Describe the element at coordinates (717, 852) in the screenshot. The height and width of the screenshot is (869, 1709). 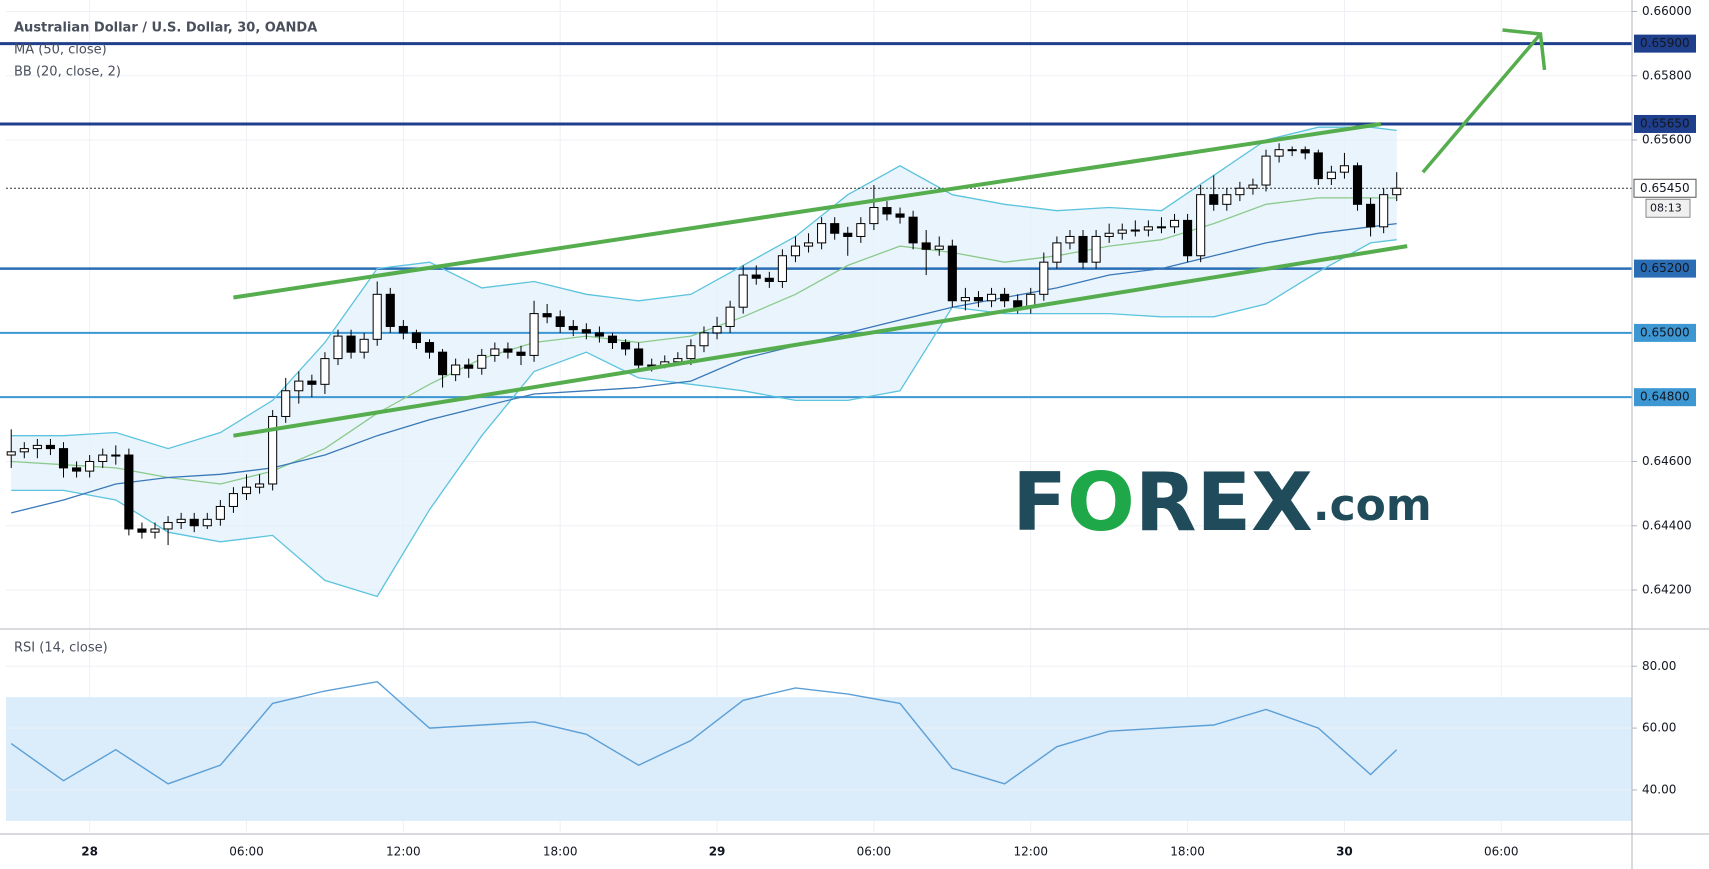
I see `x-tick-label: 29` at that location.